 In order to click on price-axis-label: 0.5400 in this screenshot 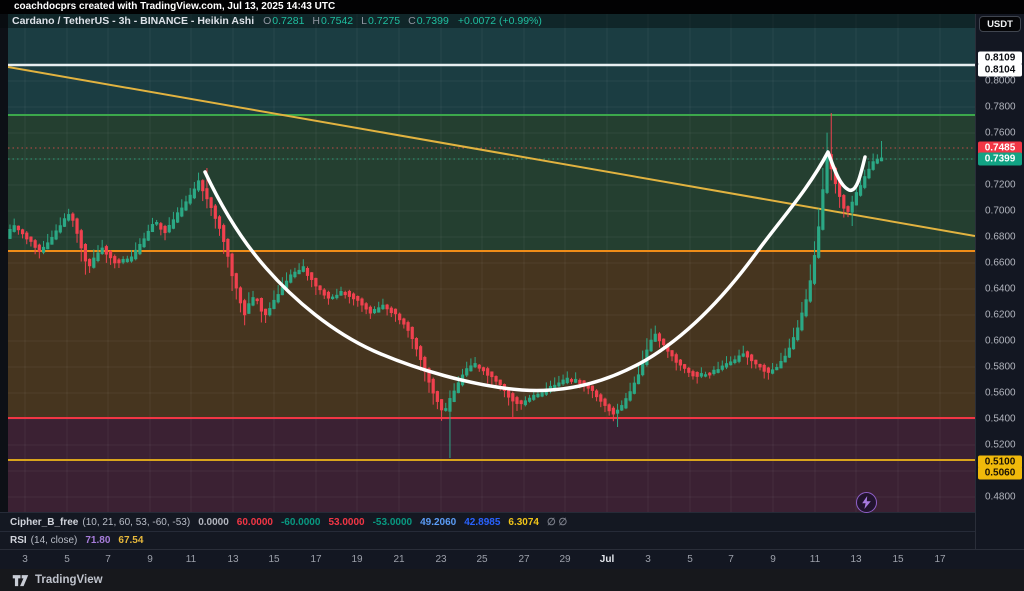, I will do `click(1000, 419)`.